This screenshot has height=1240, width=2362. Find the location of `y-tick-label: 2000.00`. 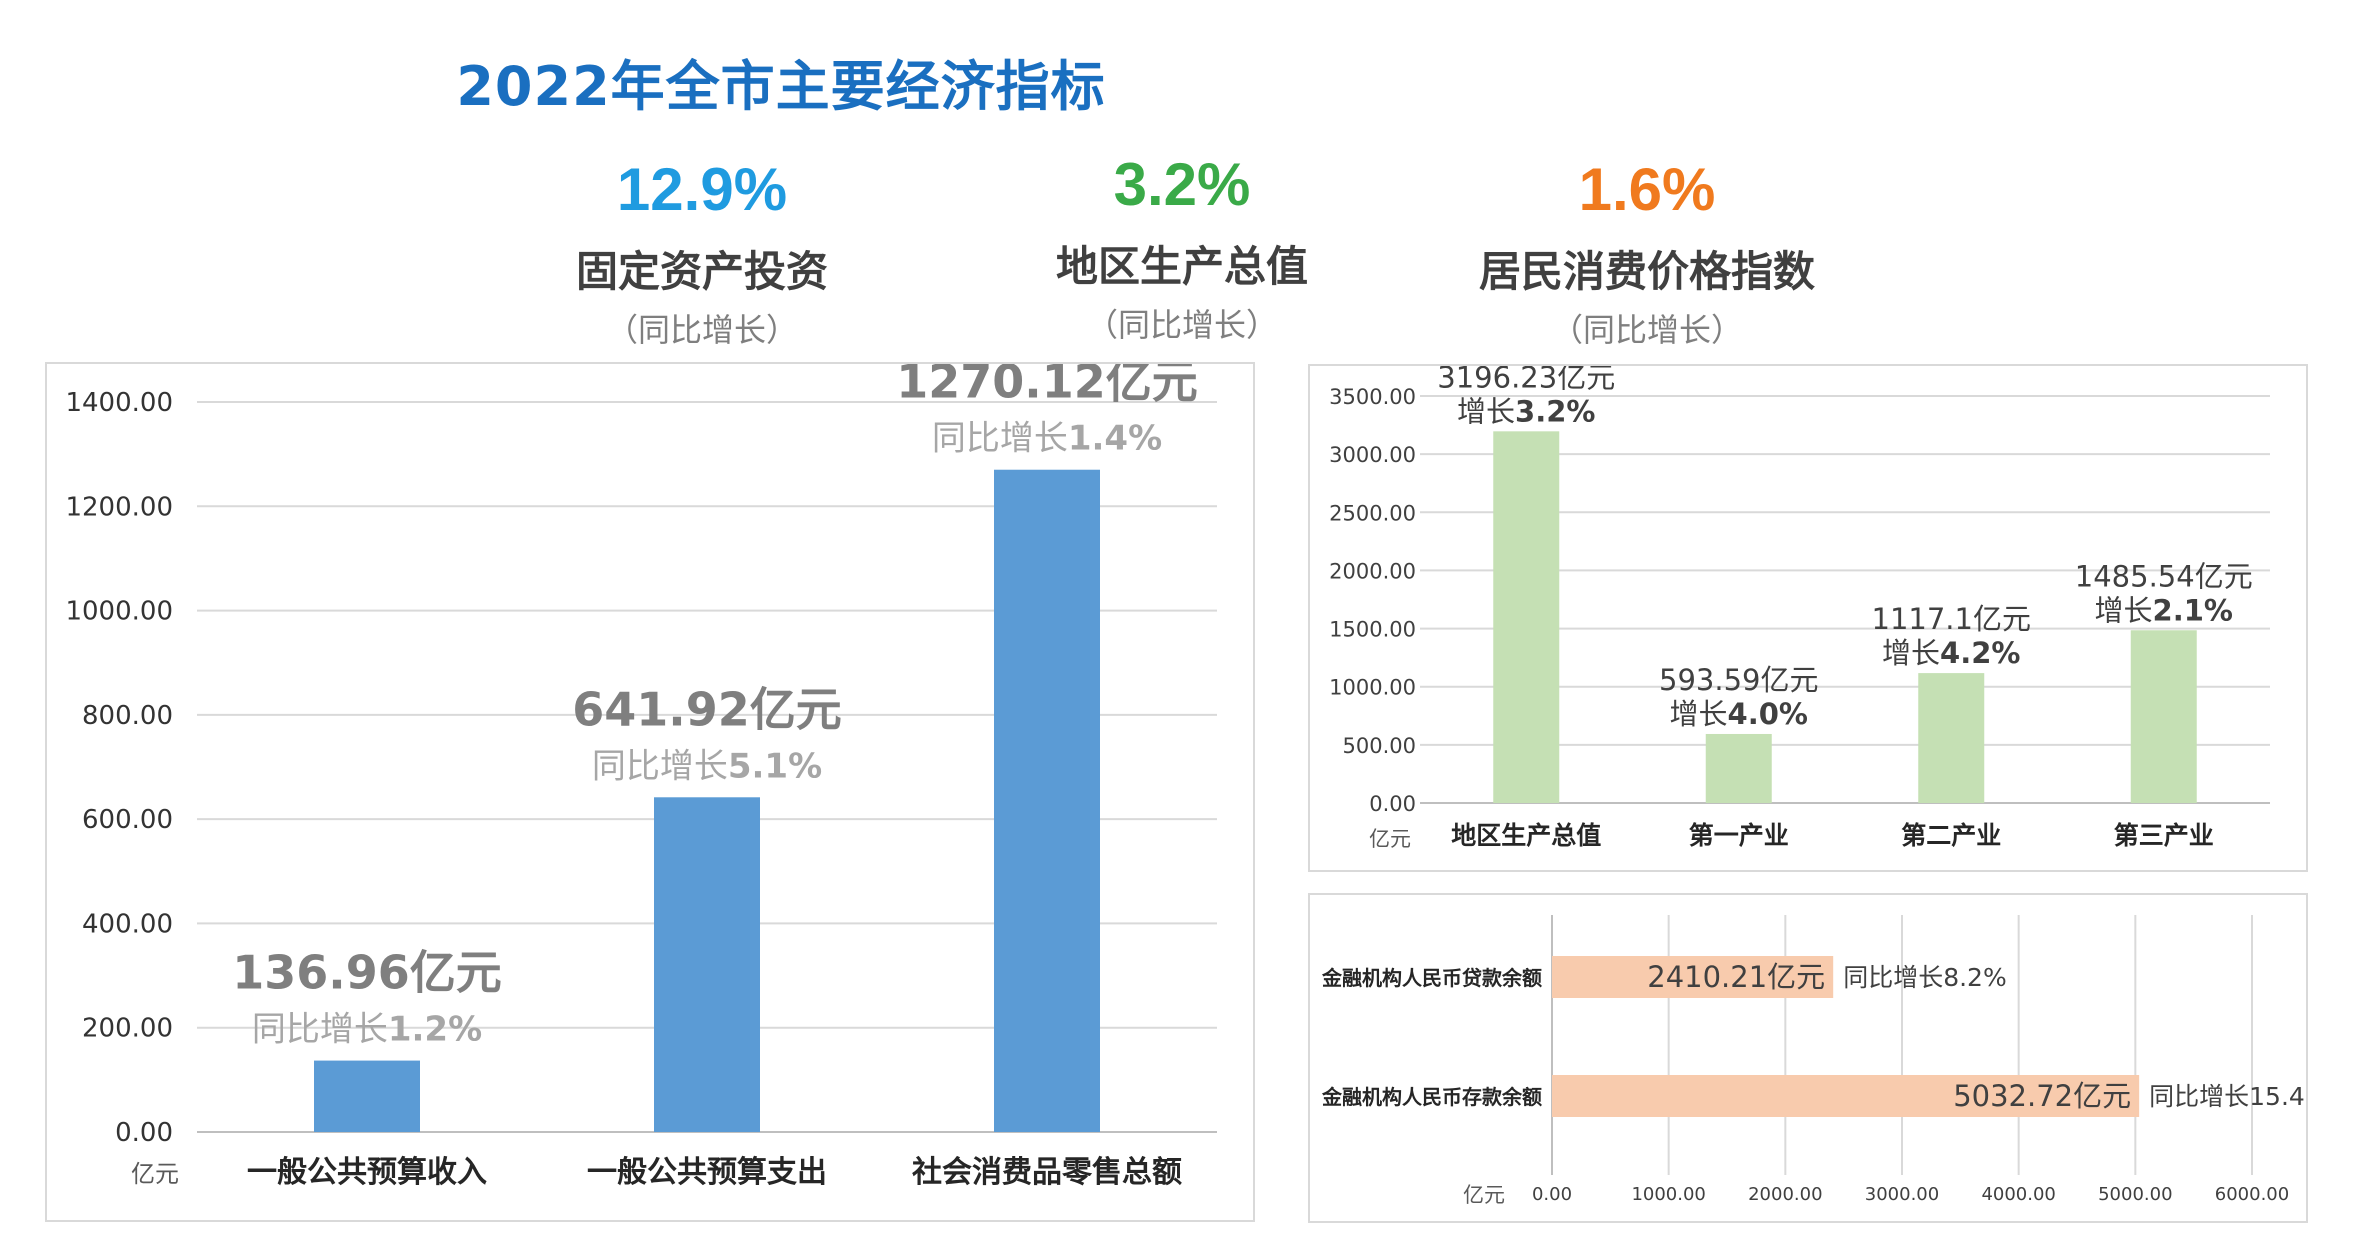

y-tick-label: 2000.00 is located at coordinates (1372, 571).